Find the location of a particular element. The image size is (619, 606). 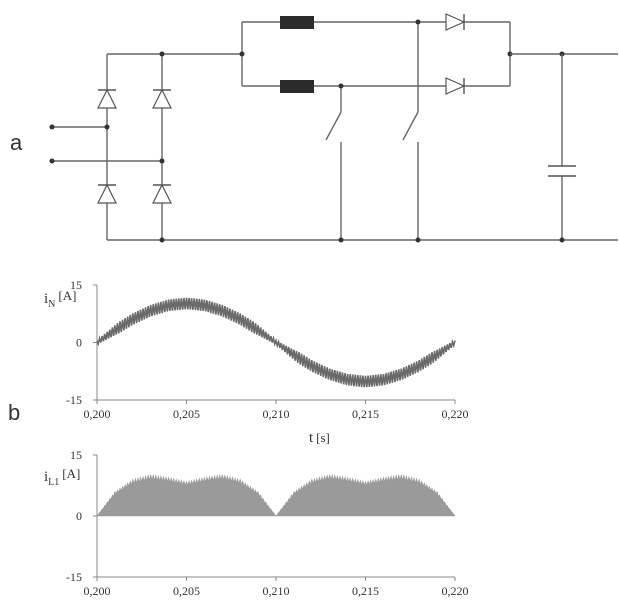

node-bridge-bottom is located at coordinates (162, 240).